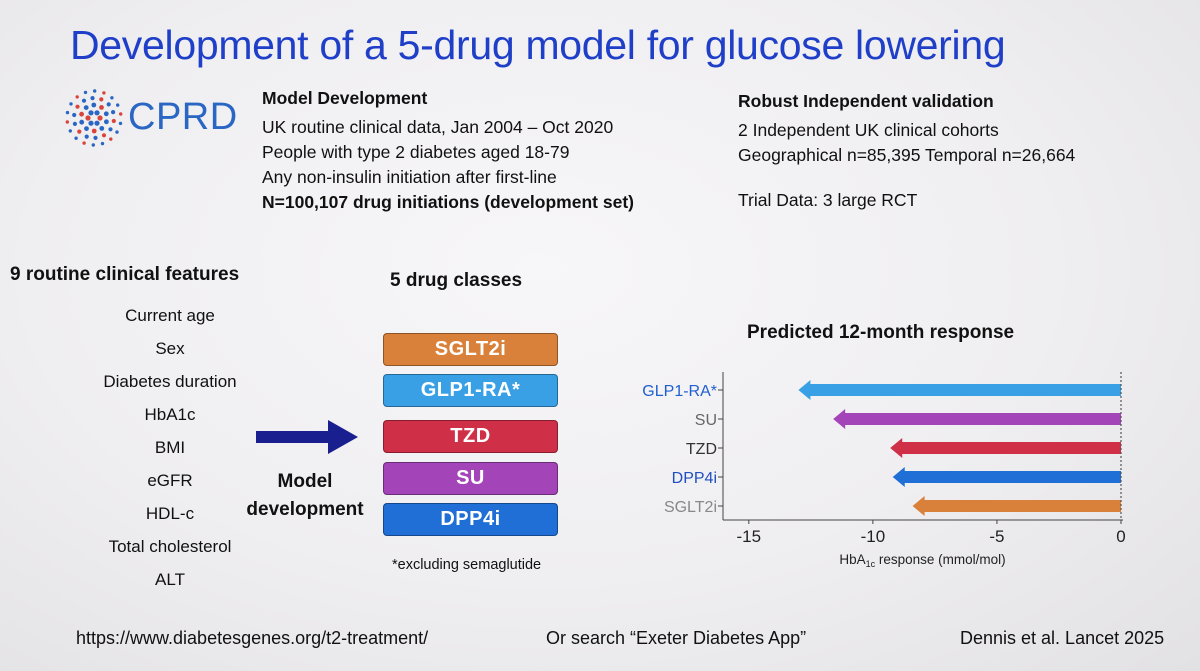 This screenshot has width=1200, height=671. I want to click on x-tick-label: -10, so click(873, 536).